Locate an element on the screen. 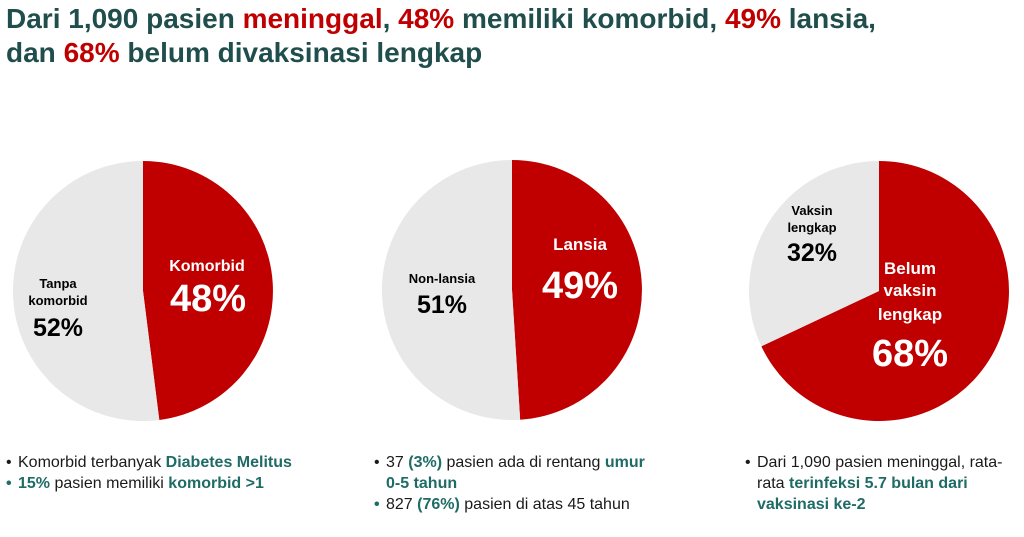 The image size is (1024, 537). pie-slice-non-lansia is located at coordinates (451, 289).